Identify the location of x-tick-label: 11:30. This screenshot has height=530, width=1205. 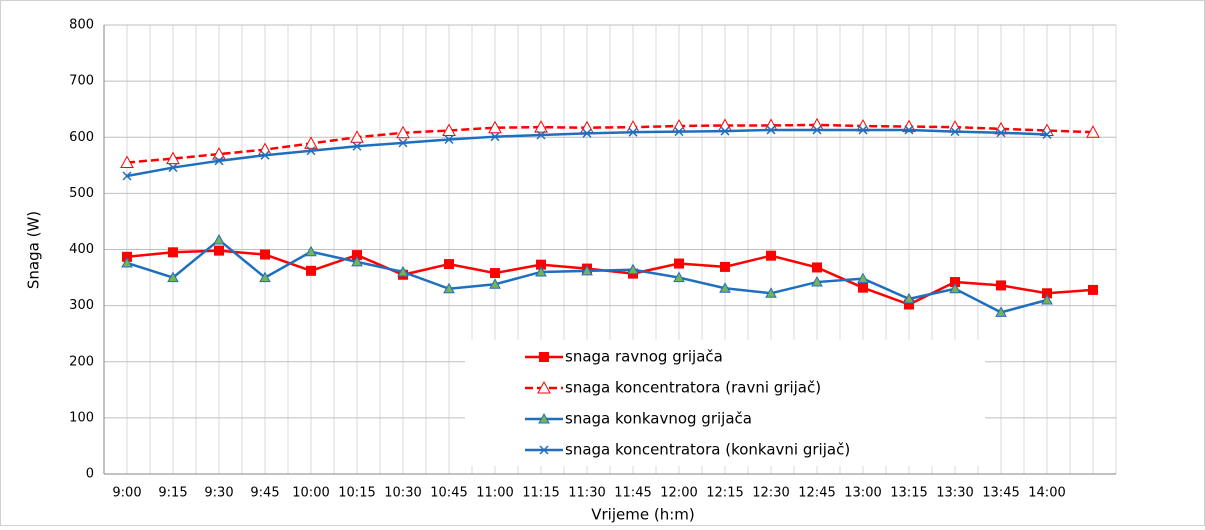
(586, 493).